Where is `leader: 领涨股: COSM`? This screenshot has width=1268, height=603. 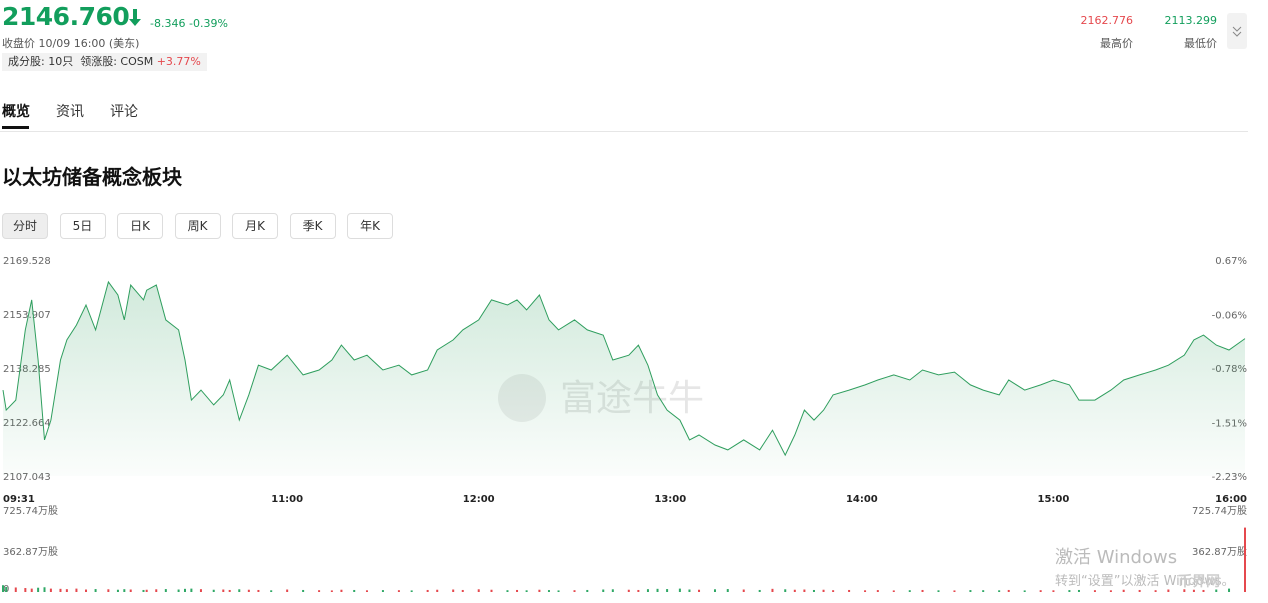 leader: 领涨股: COSM is located at coordinates (117, 61).